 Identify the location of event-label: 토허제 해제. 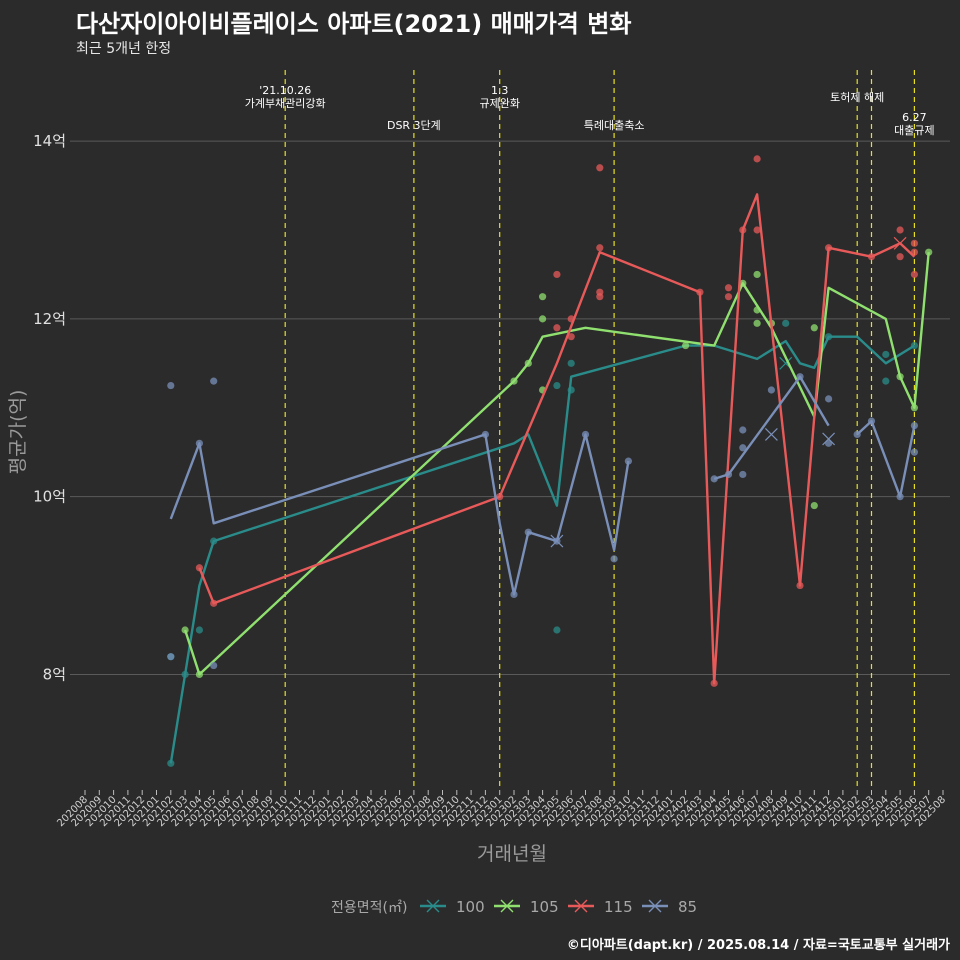
(857, 97).